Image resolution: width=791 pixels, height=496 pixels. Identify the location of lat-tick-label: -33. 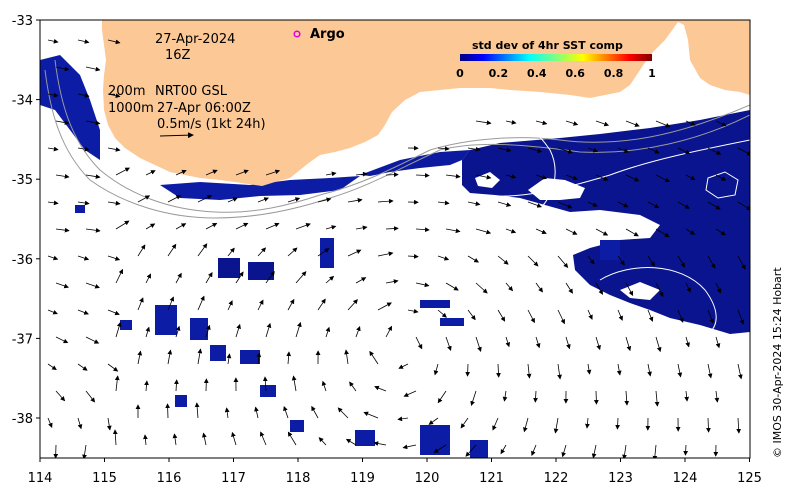
(22, 21).